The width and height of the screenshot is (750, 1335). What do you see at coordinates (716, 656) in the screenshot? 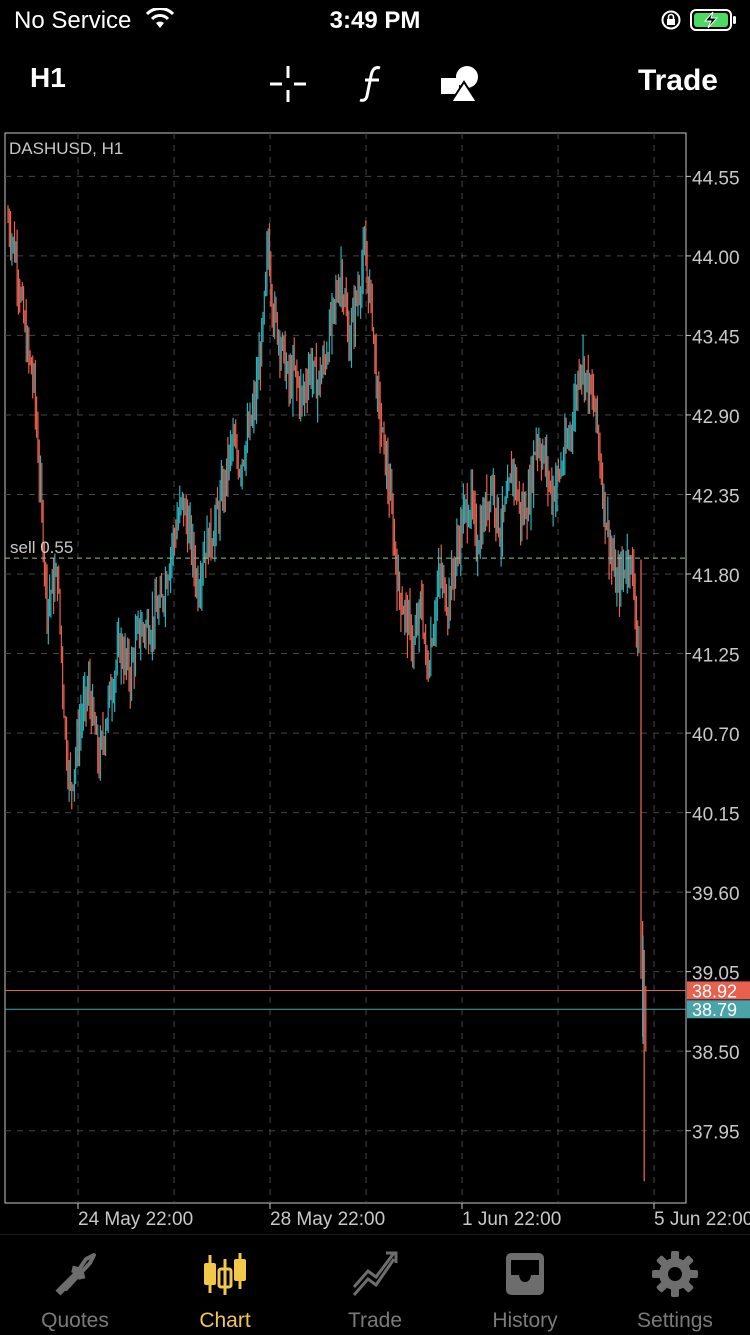
I see `y-tick-label: 41.25` at bounding box center [716, 656].